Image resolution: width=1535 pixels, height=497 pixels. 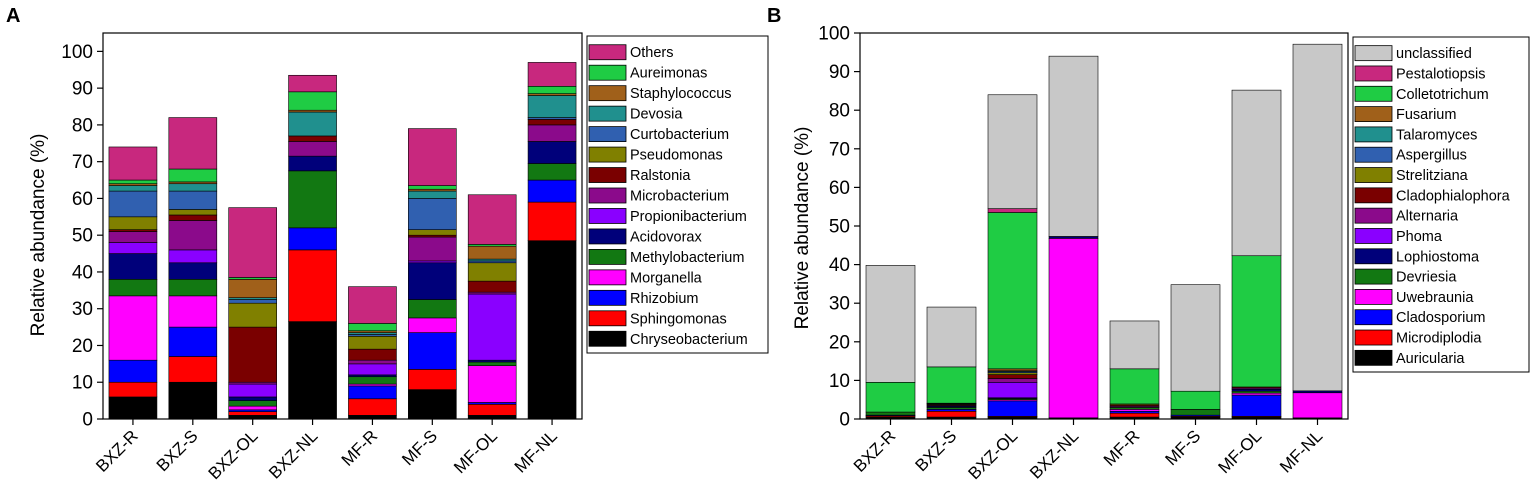 What do you see at coordinates (1434, 54) in the screenshot?
I see `legend-label: unclassified` at bounding box center [1434, 54].